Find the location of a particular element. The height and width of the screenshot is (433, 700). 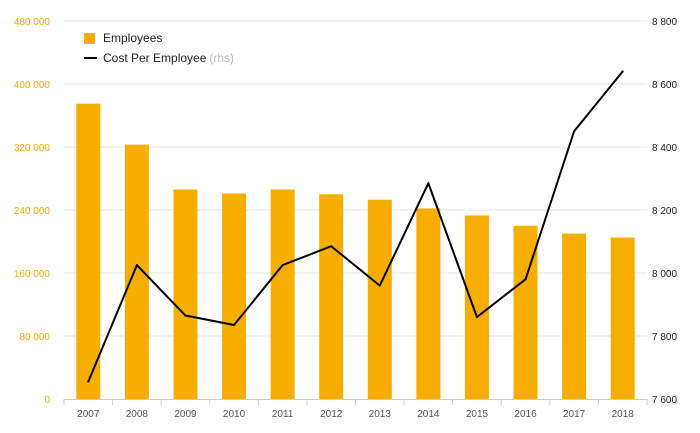

y-left-tick-label: 0 is located at coordinates (47, 400).